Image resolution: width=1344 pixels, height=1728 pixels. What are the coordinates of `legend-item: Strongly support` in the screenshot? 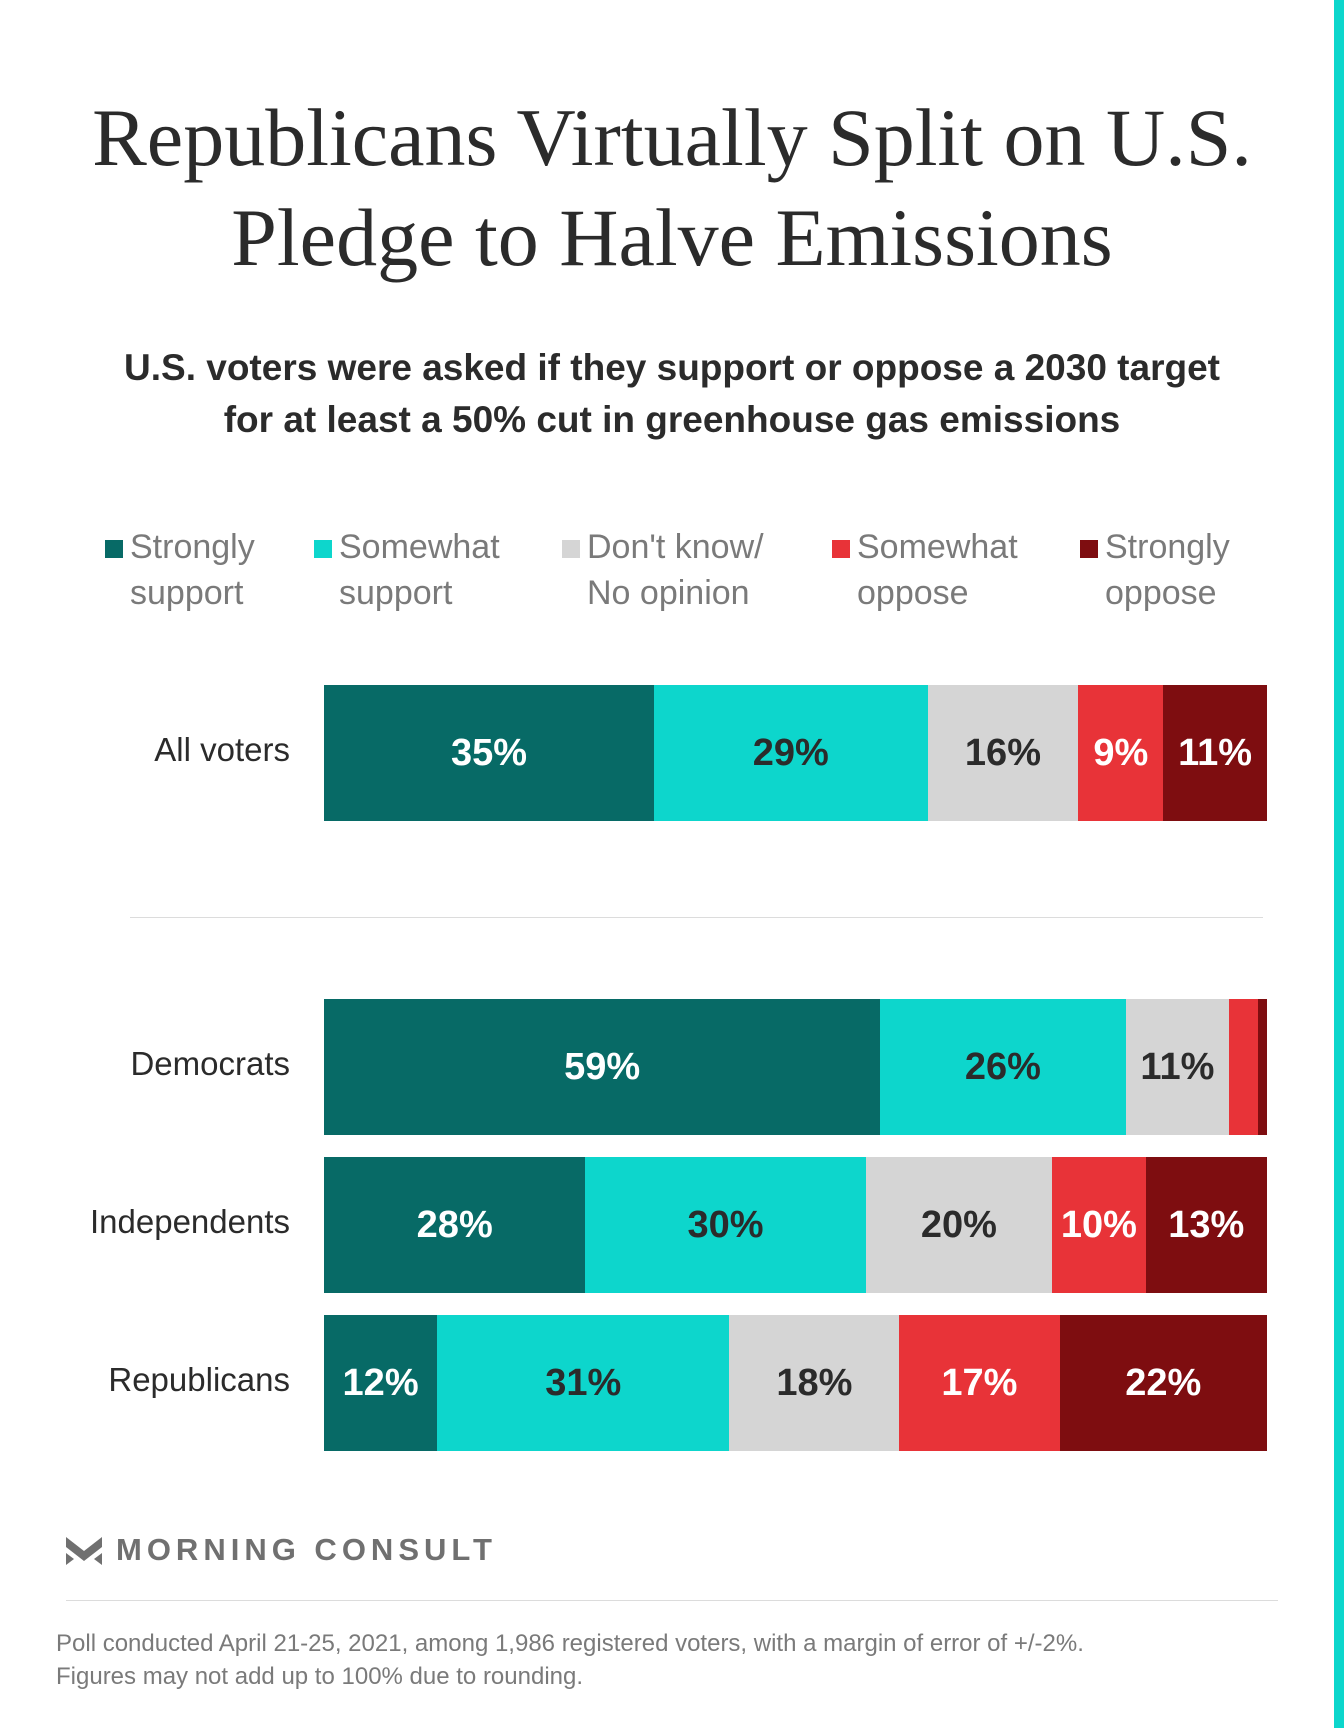 It's located at (180, 570).